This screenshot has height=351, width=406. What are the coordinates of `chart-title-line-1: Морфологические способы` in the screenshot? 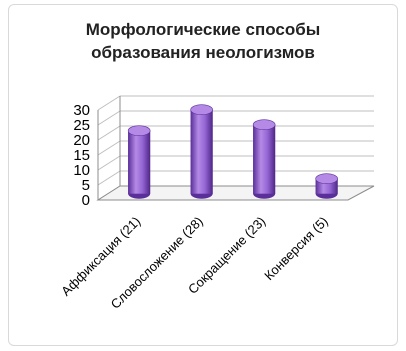 It's located at (203, 29).